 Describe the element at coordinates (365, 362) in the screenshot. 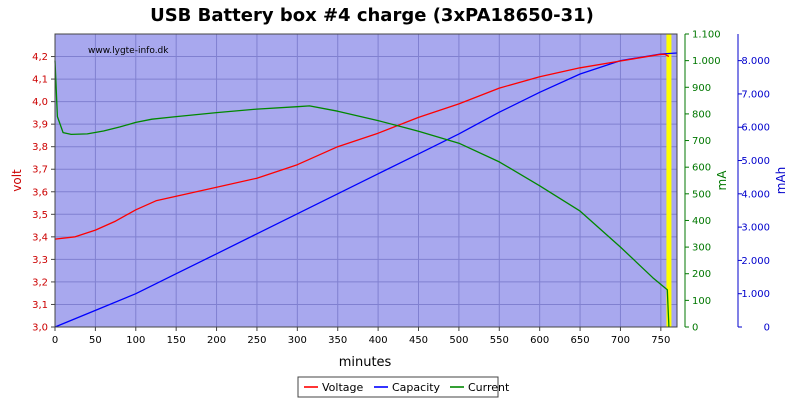

I see `x-axis-label: minutes` at that location.